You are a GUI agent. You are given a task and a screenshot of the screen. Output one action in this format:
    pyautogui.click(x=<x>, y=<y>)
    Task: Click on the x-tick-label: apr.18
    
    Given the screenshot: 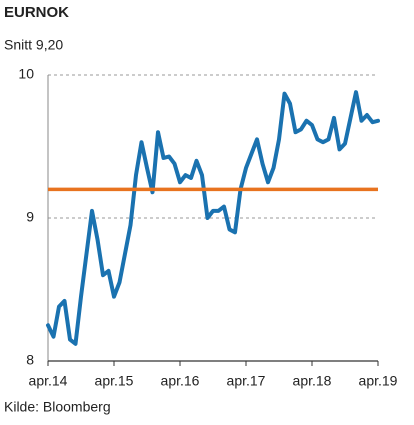 What is the action you would take?
    pyautogui.click(x=312, y=381)
    